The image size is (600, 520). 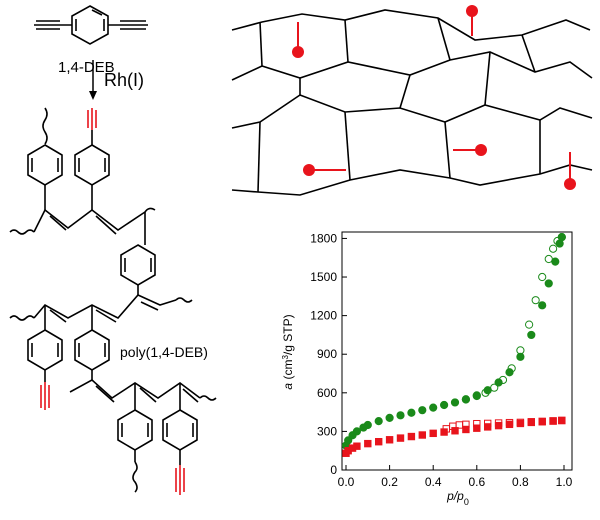 What do you see at coordinates (288, 351) in the screenshot?
I see `y-axis-label: a (cm3/g STP)` at bounding box center [288, 351].